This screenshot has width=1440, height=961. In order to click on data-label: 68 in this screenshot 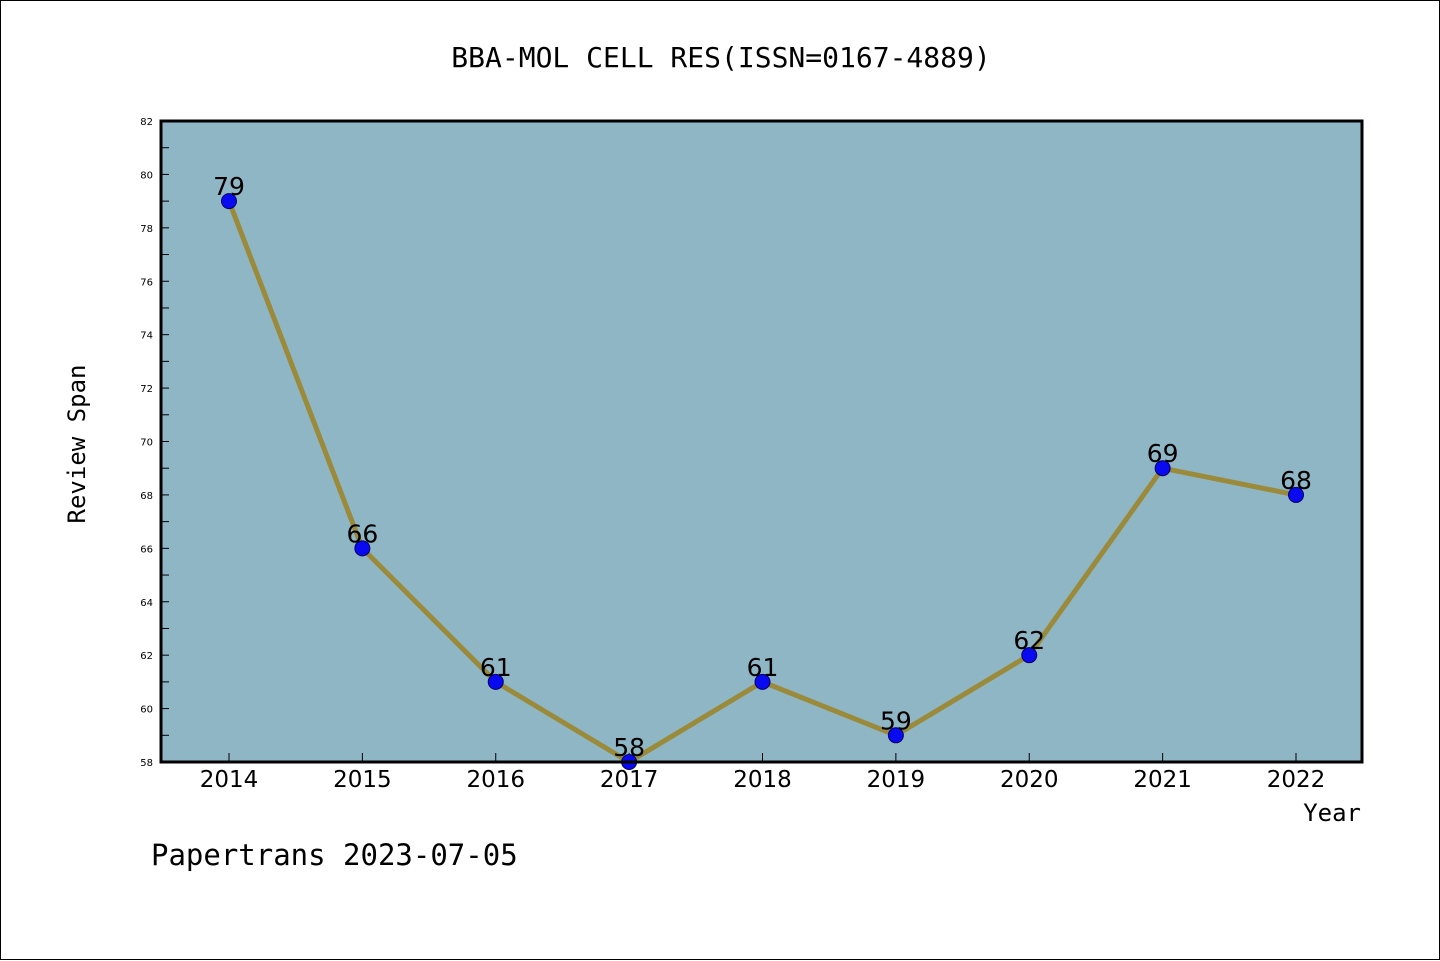, I will do `click(1296, 480)`.